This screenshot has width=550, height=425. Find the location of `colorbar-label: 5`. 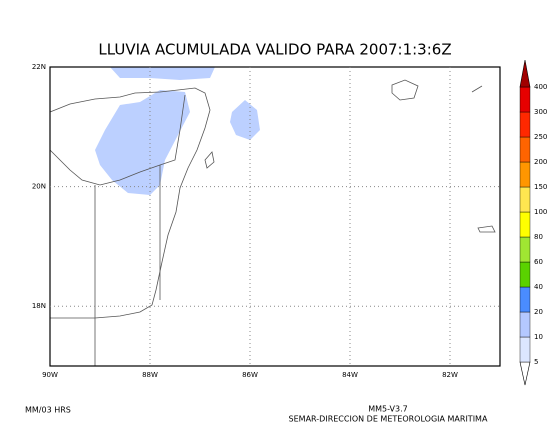

colorbar-label: 5 is located at coordinates (536, 362).